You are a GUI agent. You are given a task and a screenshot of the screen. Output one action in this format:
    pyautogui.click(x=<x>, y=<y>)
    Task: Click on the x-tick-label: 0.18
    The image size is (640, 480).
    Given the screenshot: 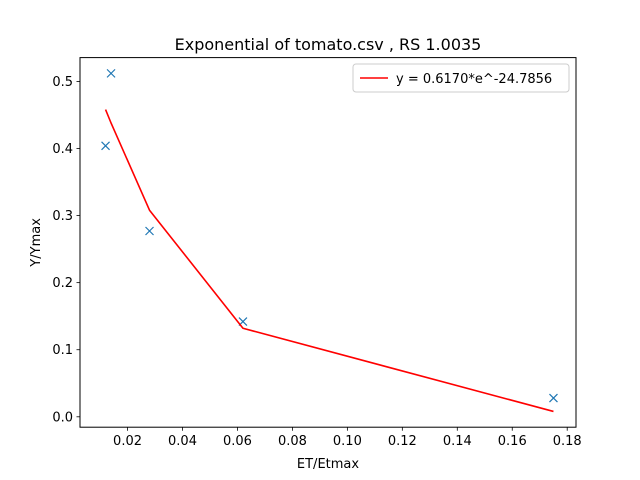 What is the action you would take?
    pyautogui.click(x=567, y=441)
    